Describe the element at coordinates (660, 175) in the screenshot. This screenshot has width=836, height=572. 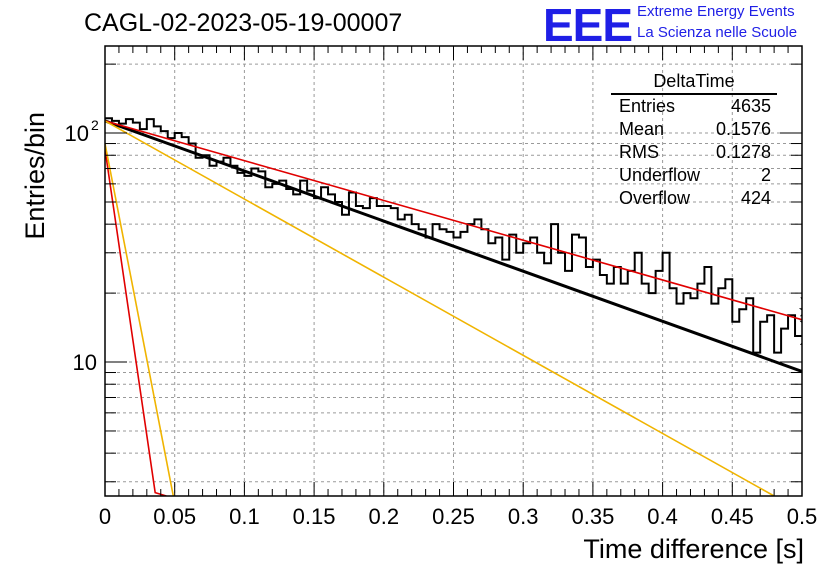
I see `stat-label: Underflow` at that location.